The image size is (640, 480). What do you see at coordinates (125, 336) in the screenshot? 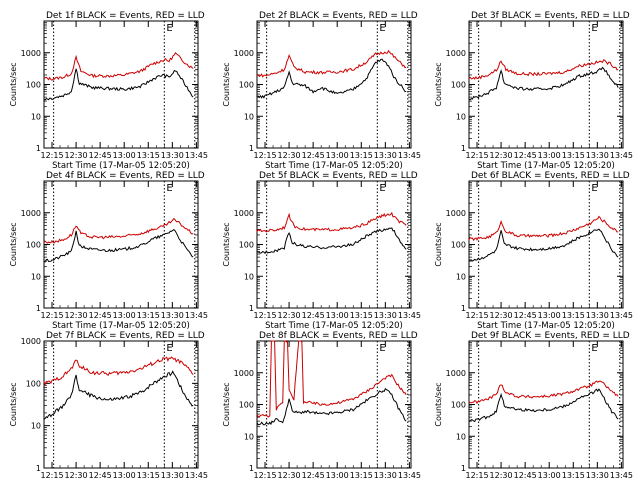
I see `chart-title: Det 7f BLACK = Events, RED = LLD` at bounding box center [125, 336].